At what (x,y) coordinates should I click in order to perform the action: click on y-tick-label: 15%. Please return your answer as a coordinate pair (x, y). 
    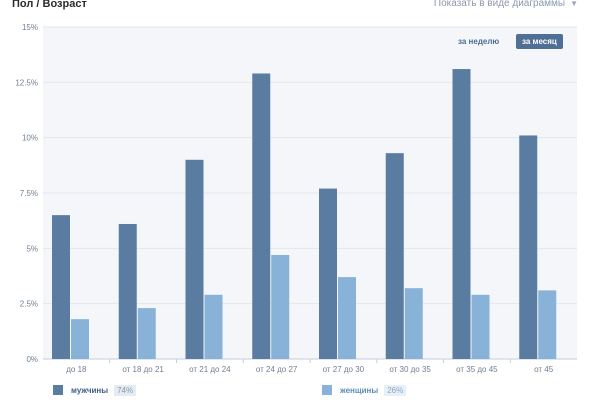
    Looking at the image, I should click on (30, 27).